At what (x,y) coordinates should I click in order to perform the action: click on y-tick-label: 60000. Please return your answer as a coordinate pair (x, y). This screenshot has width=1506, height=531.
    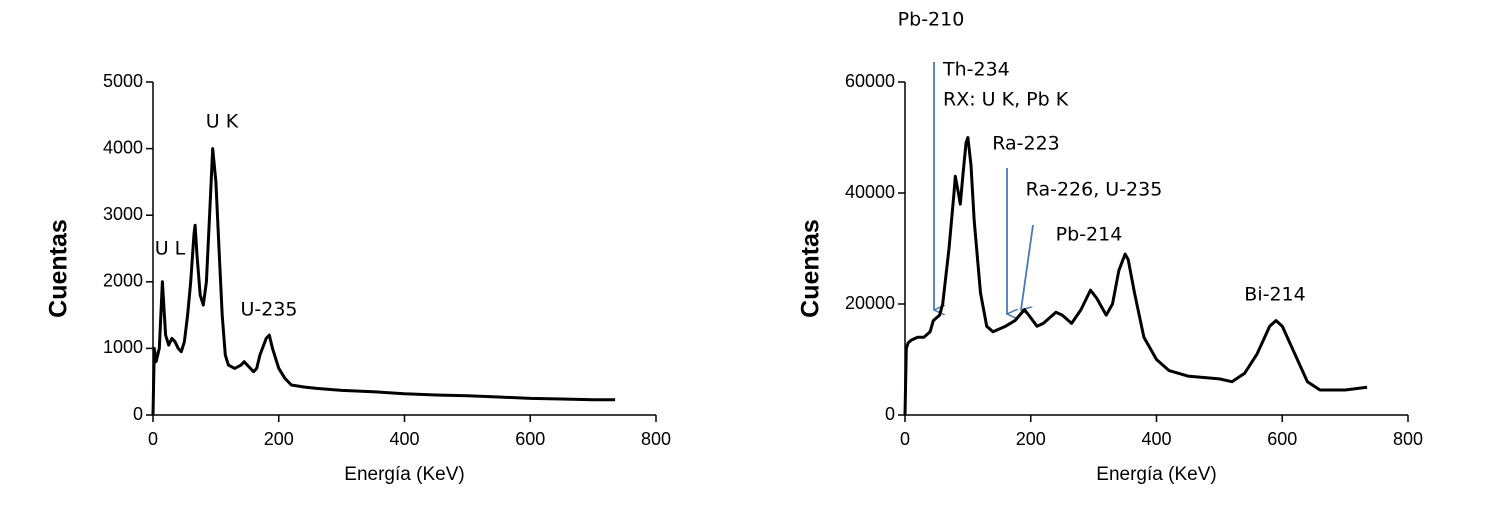
    Looking at the image, I should click on (870, 81).